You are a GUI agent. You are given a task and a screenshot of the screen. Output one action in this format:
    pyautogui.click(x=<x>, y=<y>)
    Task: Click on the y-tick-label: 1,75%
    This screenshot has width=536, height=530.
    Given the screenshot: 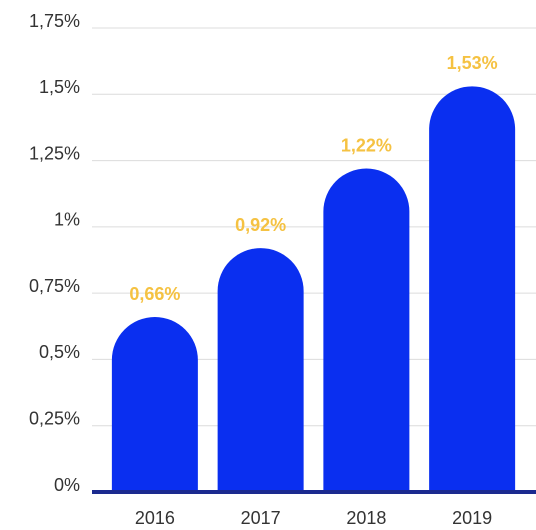 What is the action you would take?
    pyautogui.click(x=54, y=21)
    